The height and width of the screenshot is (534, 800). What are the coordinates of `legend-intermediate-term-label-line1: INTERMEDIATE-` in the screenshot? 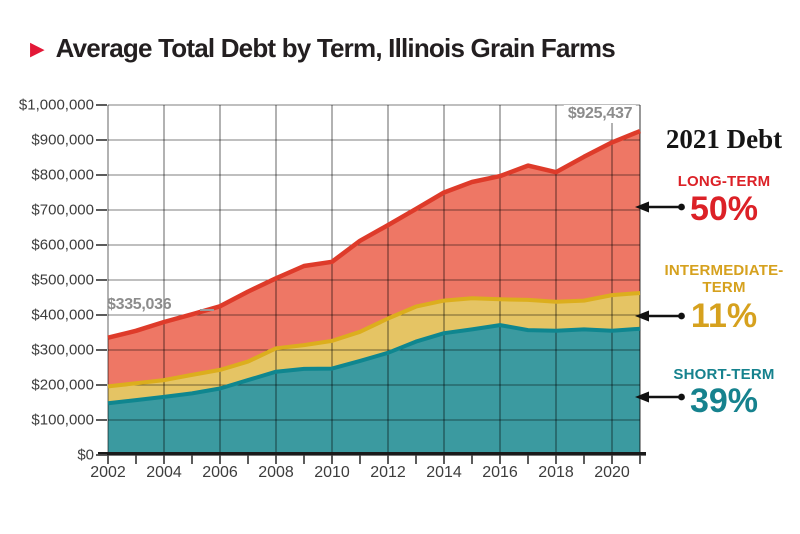 It's located at (724, 270).